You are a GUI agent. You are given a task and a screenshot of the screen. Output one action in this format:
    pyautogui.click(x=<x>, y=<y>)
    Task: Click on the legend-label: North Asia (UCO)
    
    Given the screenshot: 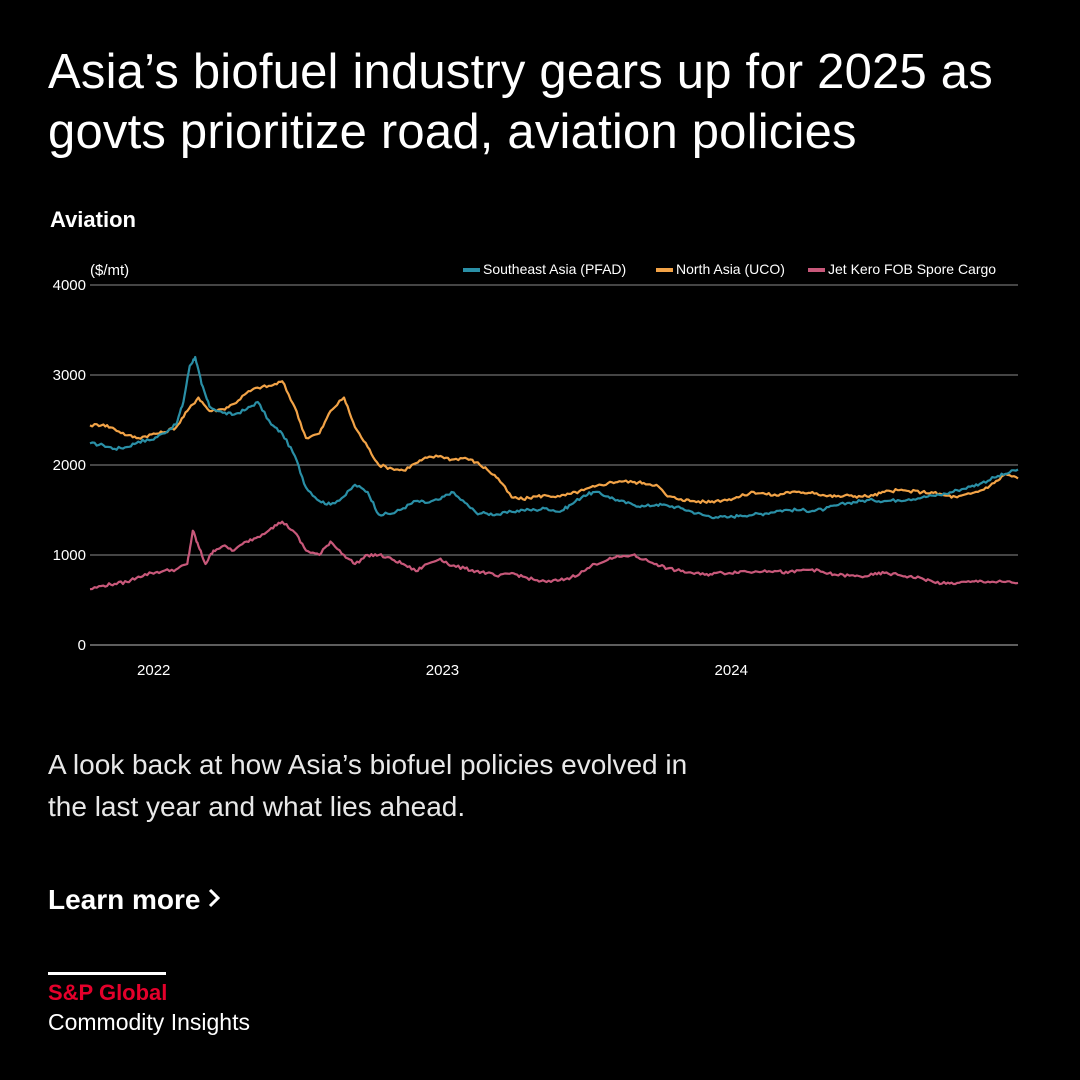 What is the action you would take?
    pyautogui.click(x=730, y=269)
    